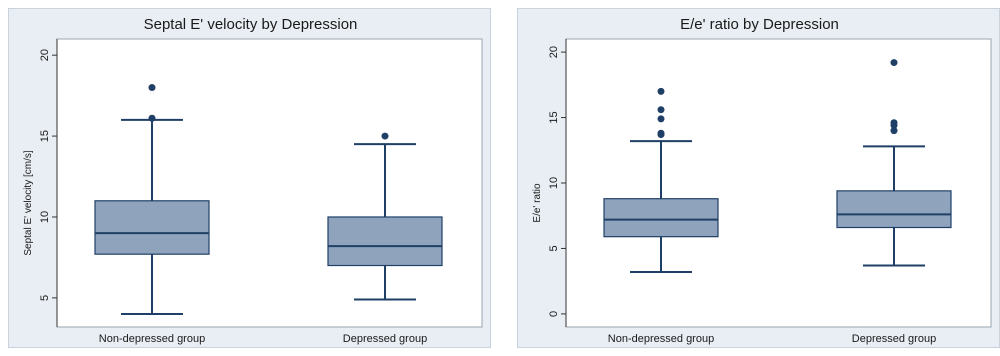  What do you see at coordinates (759, 24) in the screenshot?
I see `chart-title: E/e' ratio by Depression` at bounding box center [759, 24].